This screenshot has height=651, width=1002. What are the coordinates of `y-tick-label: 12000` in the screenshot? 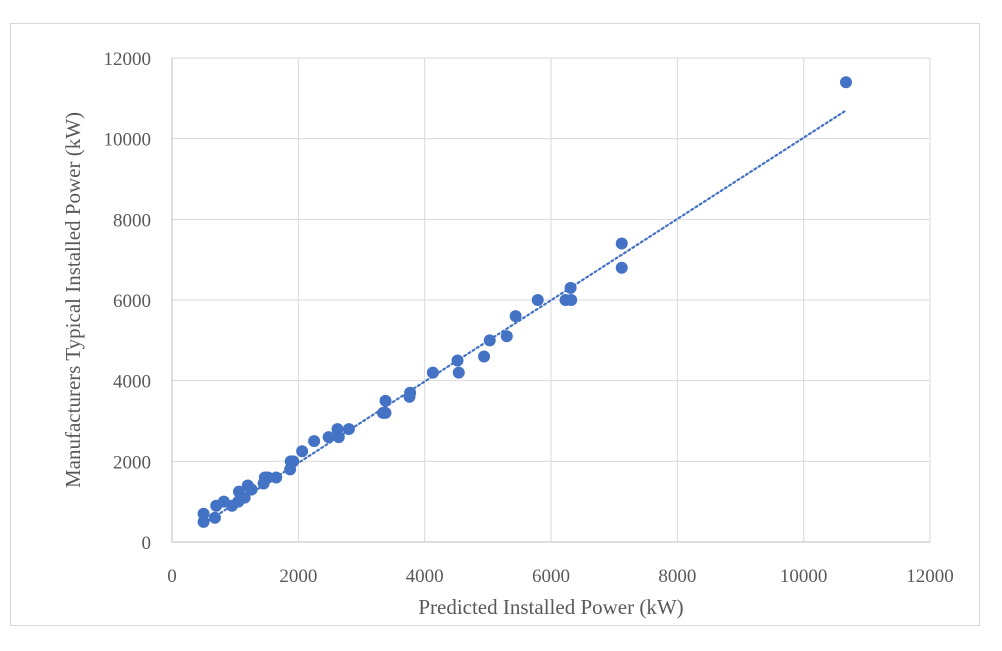 It's located at (128, 59).